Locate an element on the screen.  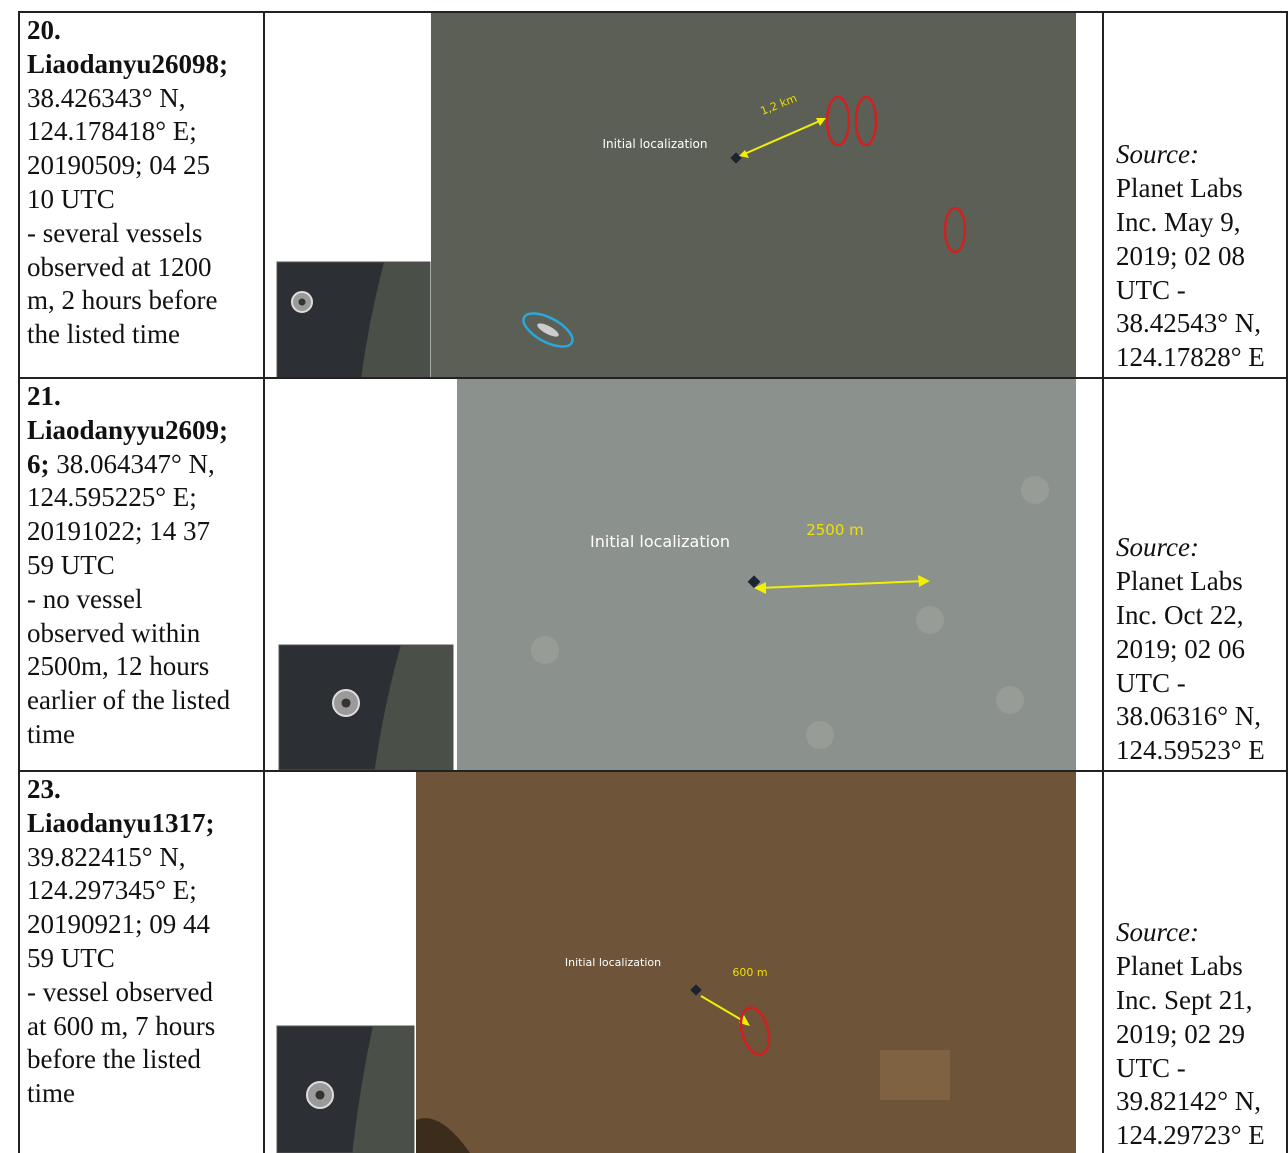
text: m, 2 hours before is located at coordinates (122, 300).